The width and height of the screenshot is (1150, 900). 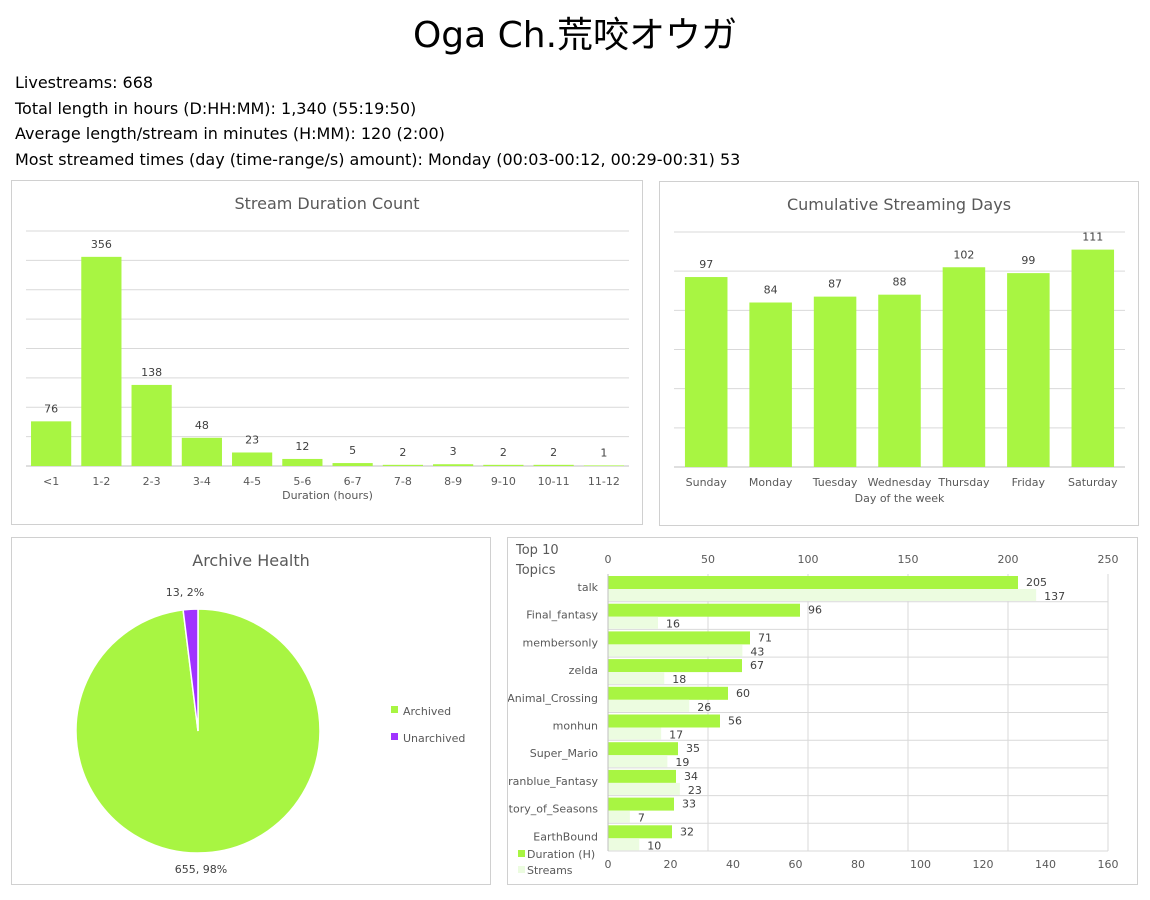 What do you see at coordinates (1093, 482) in the screenshot?
I see `x-tick-label: Saturday` at bounding box center [1093, 482].